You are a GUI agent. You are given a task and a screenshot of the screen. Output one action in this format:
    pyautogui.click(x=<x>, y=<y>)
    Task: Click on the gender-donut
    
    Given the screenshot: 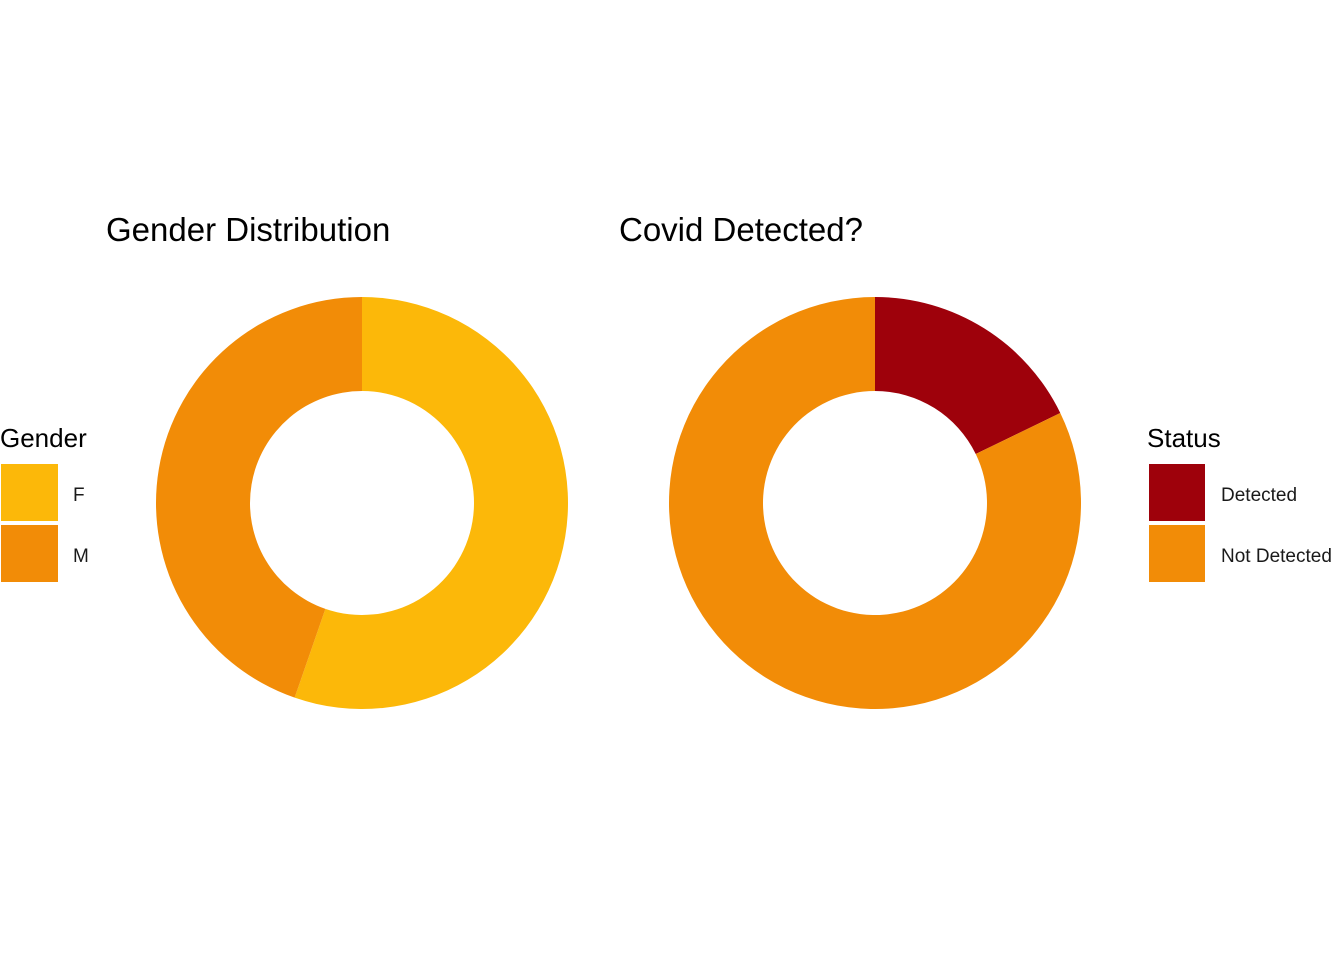 What is the action you would take?
    pyautogui.click(x=362, y=503)
    